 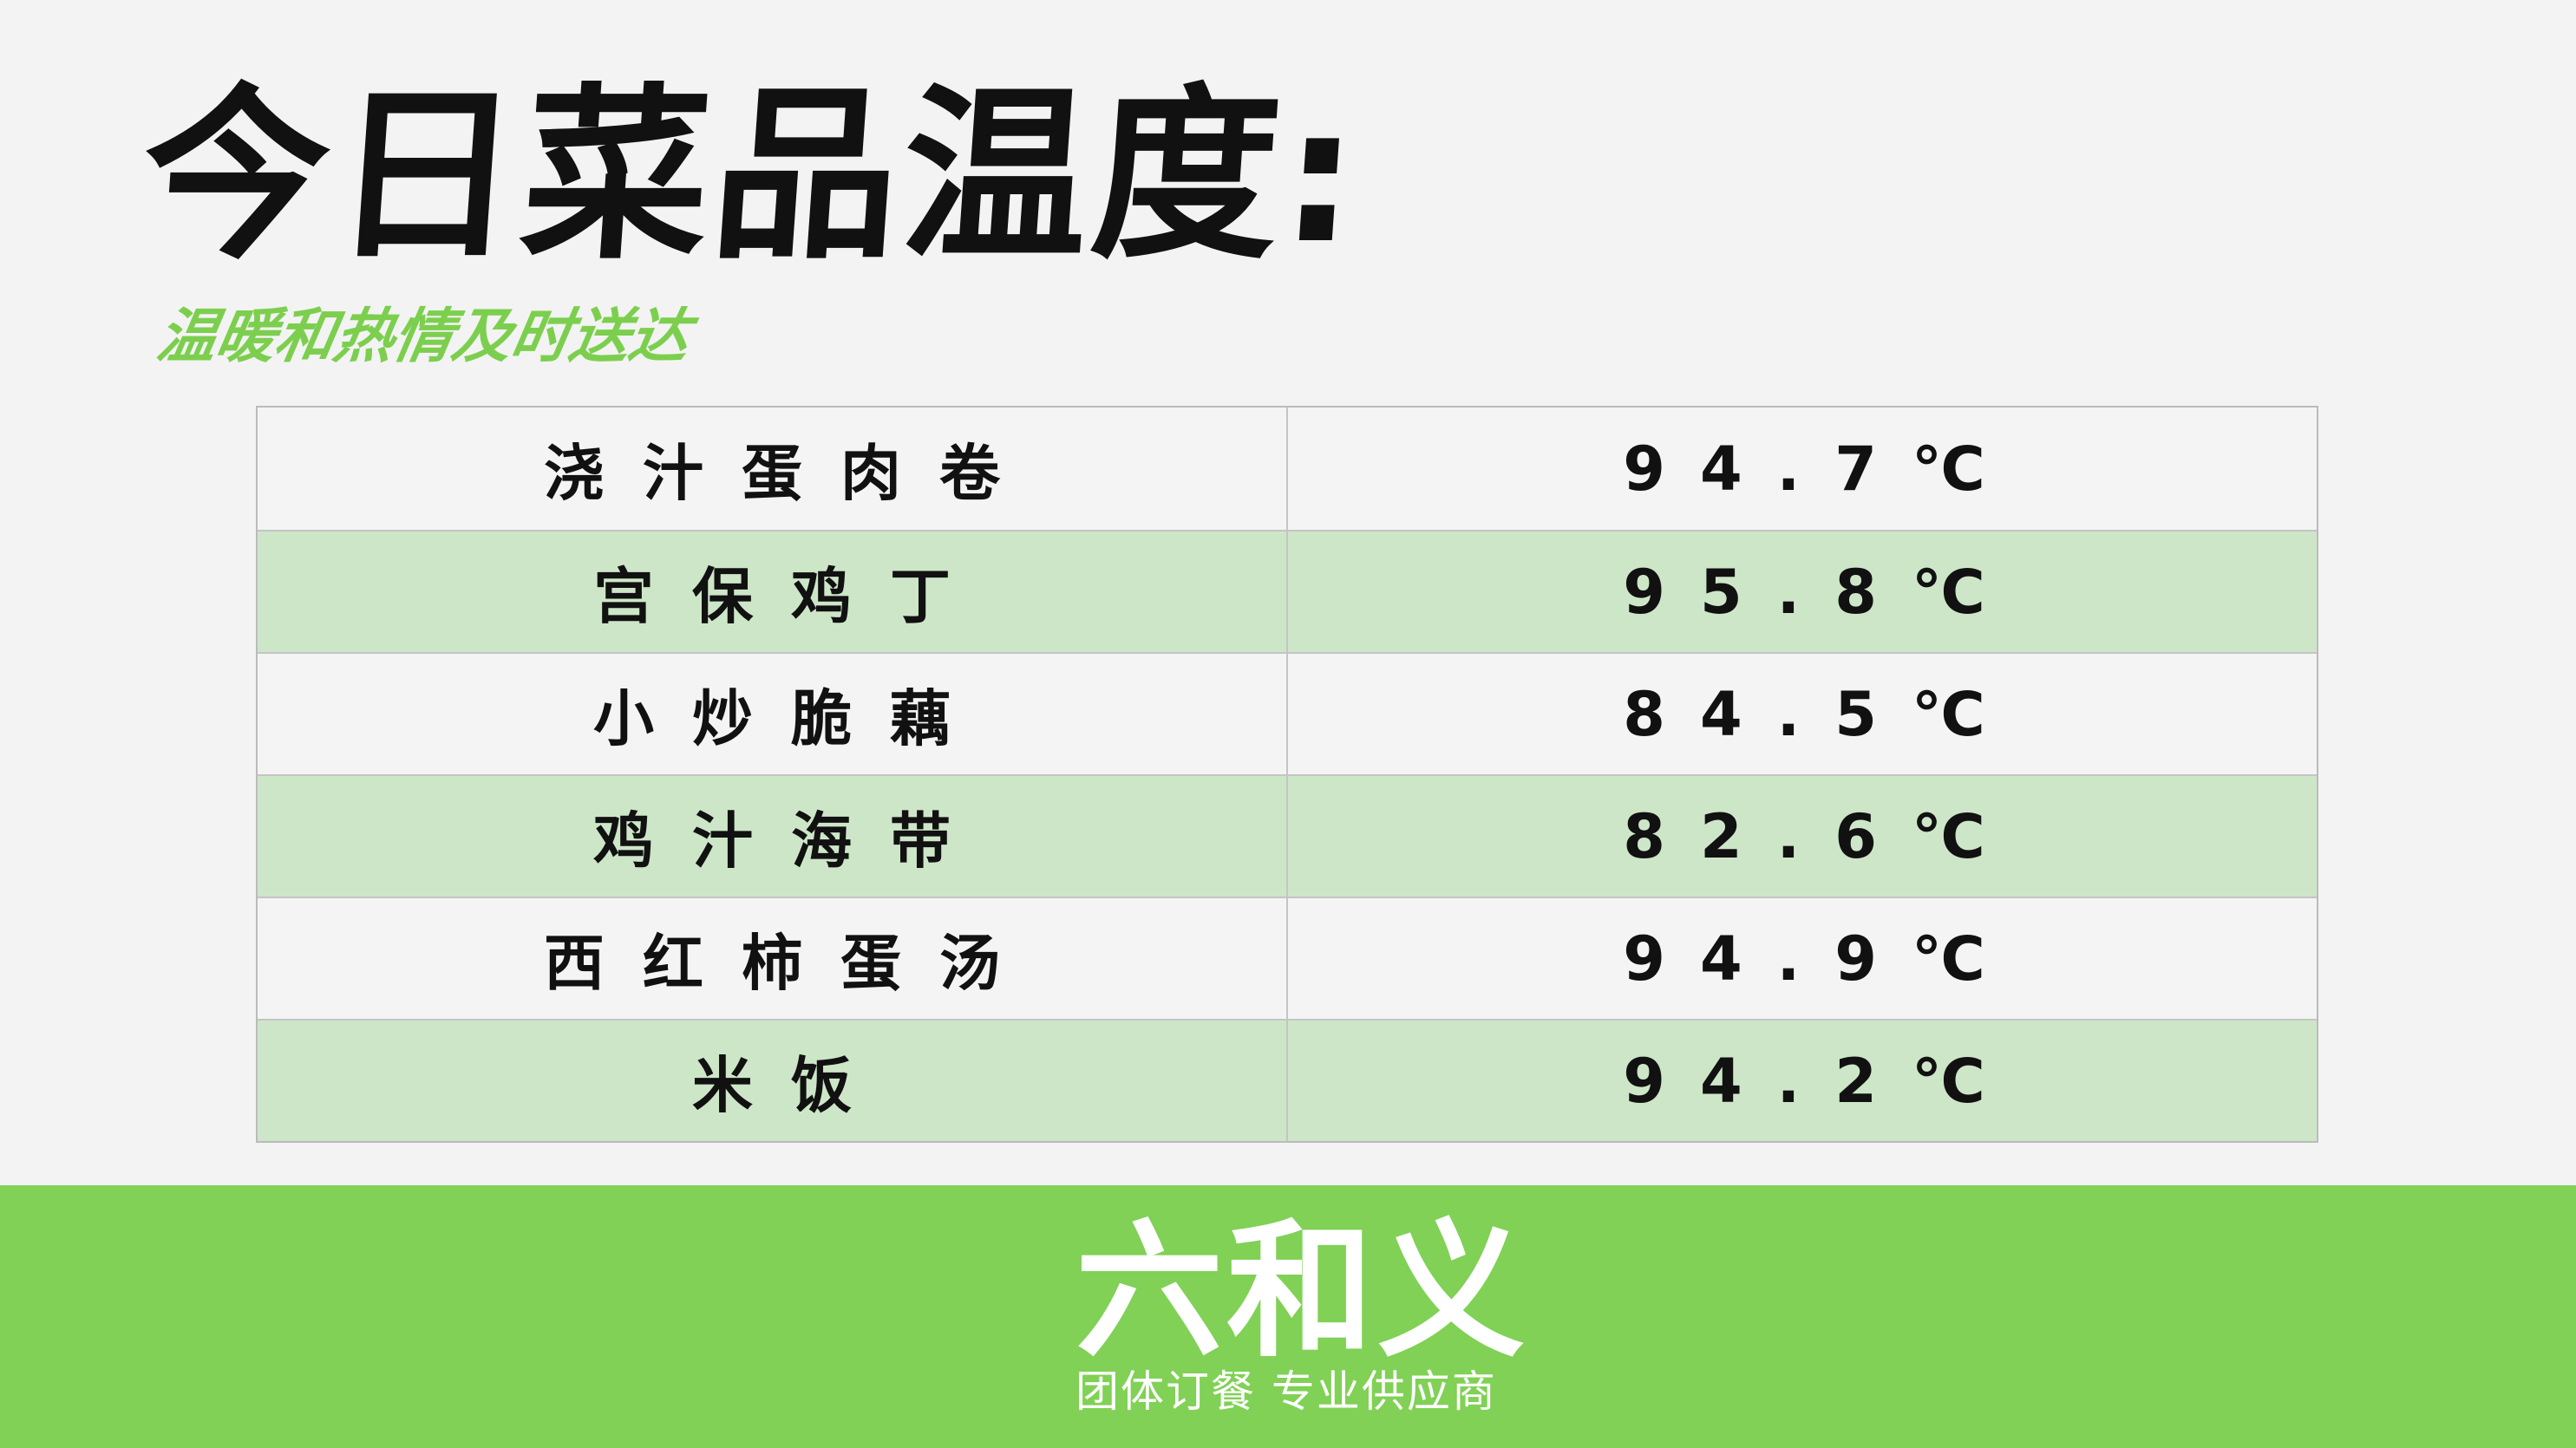 What do you see at coordinates (773, 958) in the screenshot?
I see `dish-name: 西红柿蛋汤` at bounding box center [773, 958].